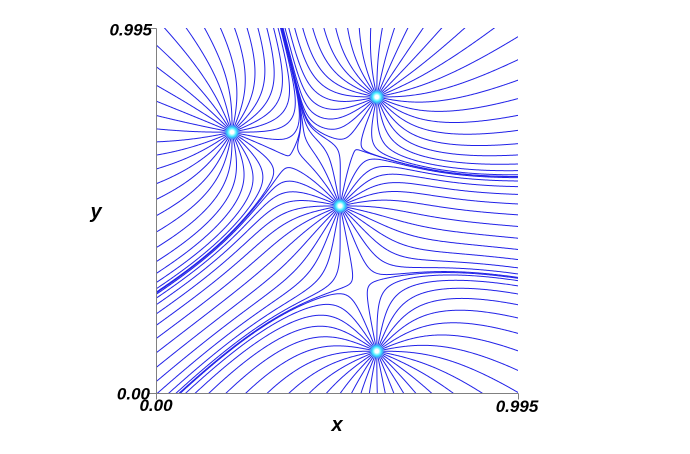 The height and width of the screenshot is (454, 690). What do you see at coordinates (337, 425) in the screenshot?
I see `x-axis-title: x` at bounding box center [337, 425].